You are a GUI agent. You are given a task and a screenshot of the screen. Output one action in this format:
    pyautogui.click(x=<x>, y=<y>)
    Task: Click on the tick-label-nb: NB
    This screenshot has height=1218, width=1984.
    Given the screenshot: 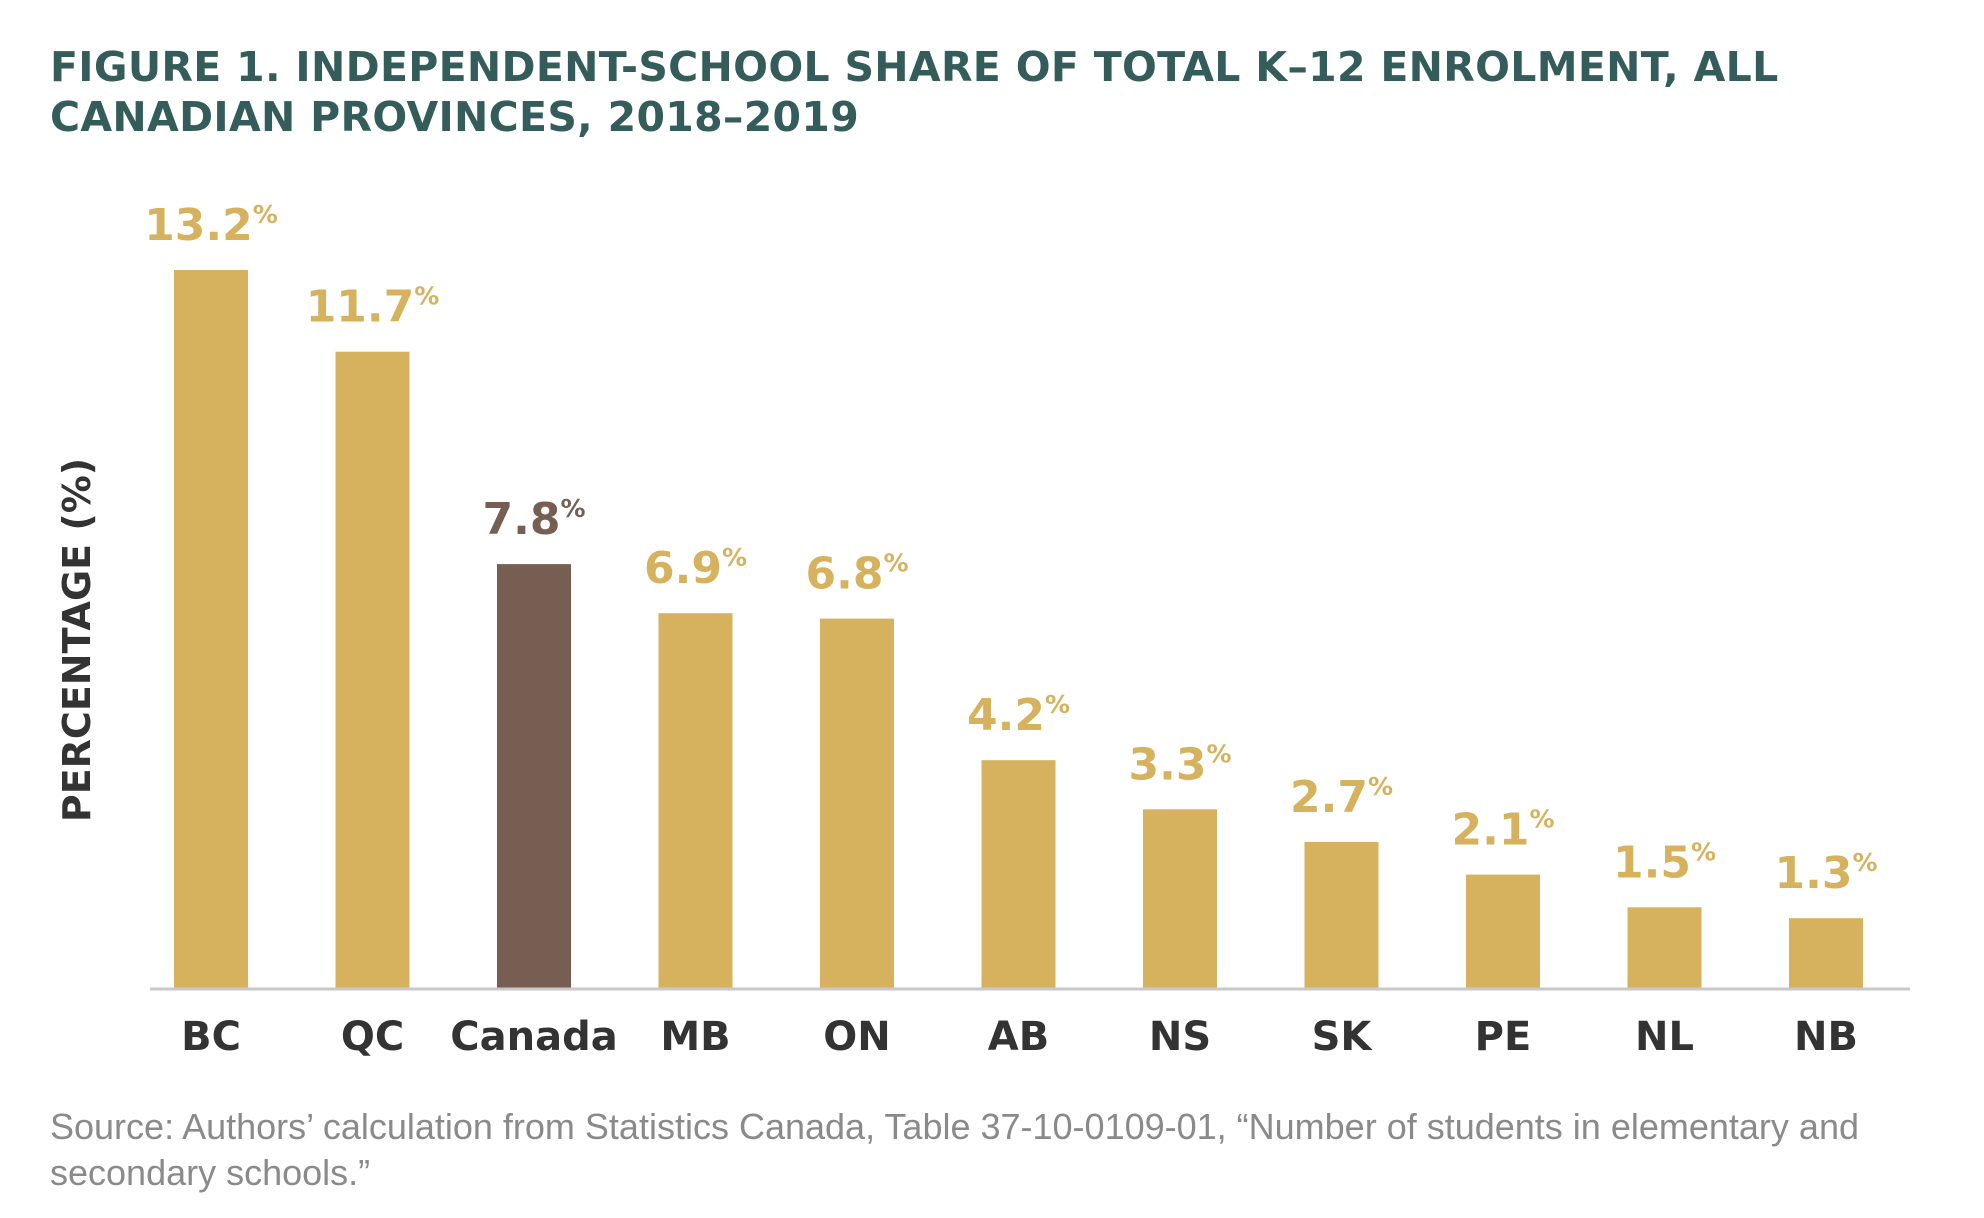 What is the action you would take?
    pyautogui.click(x=1826, y=1037)
    